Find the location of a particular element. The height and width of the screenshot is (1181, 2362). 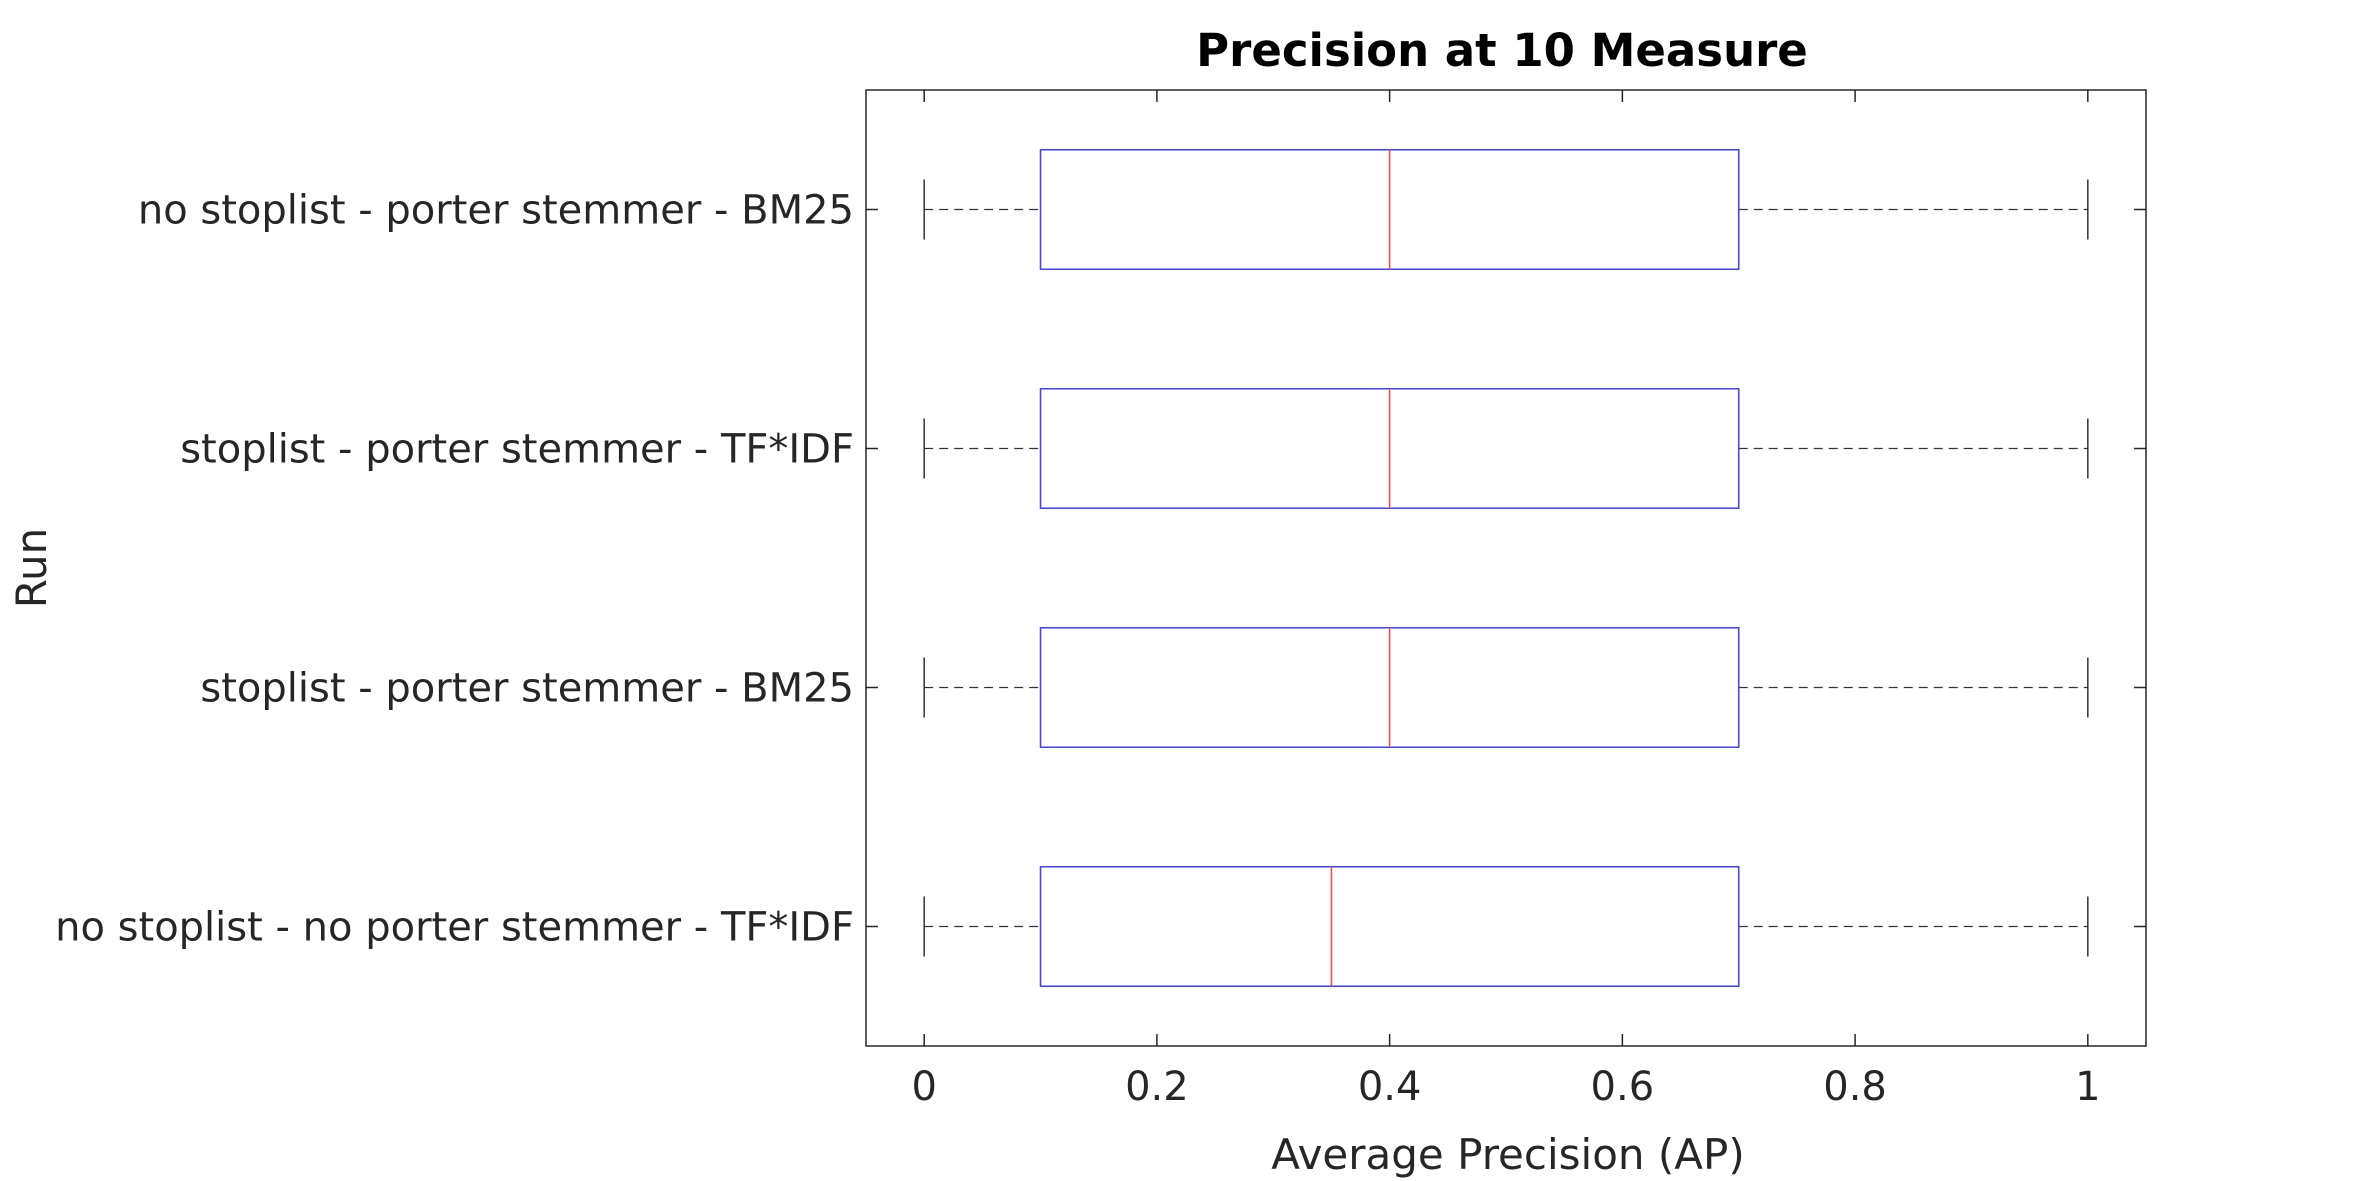

x-axis-label: Average Precision (AP) is located at coordinates (1507, 1154).